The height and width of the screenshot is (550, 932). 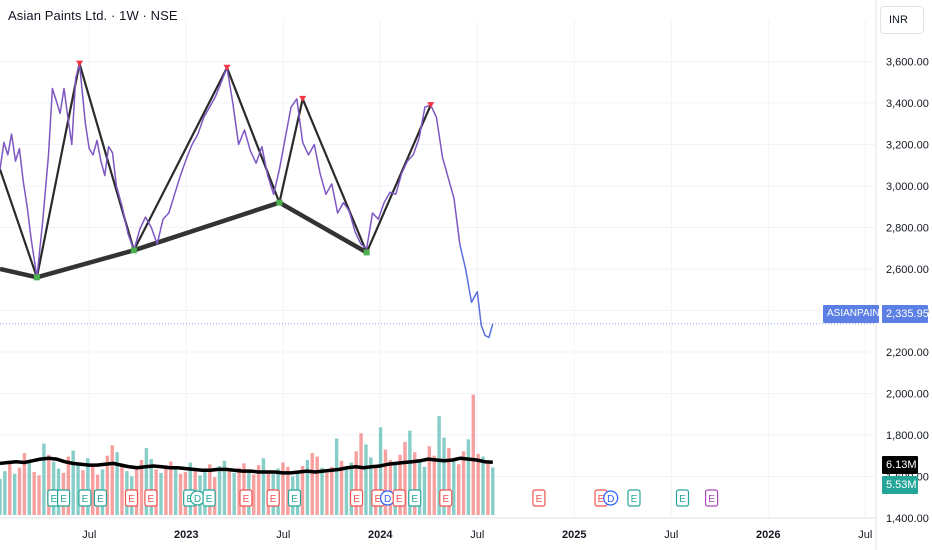 I want to click on y-tick-label: 3,400.00, so click(x=907, y=104).